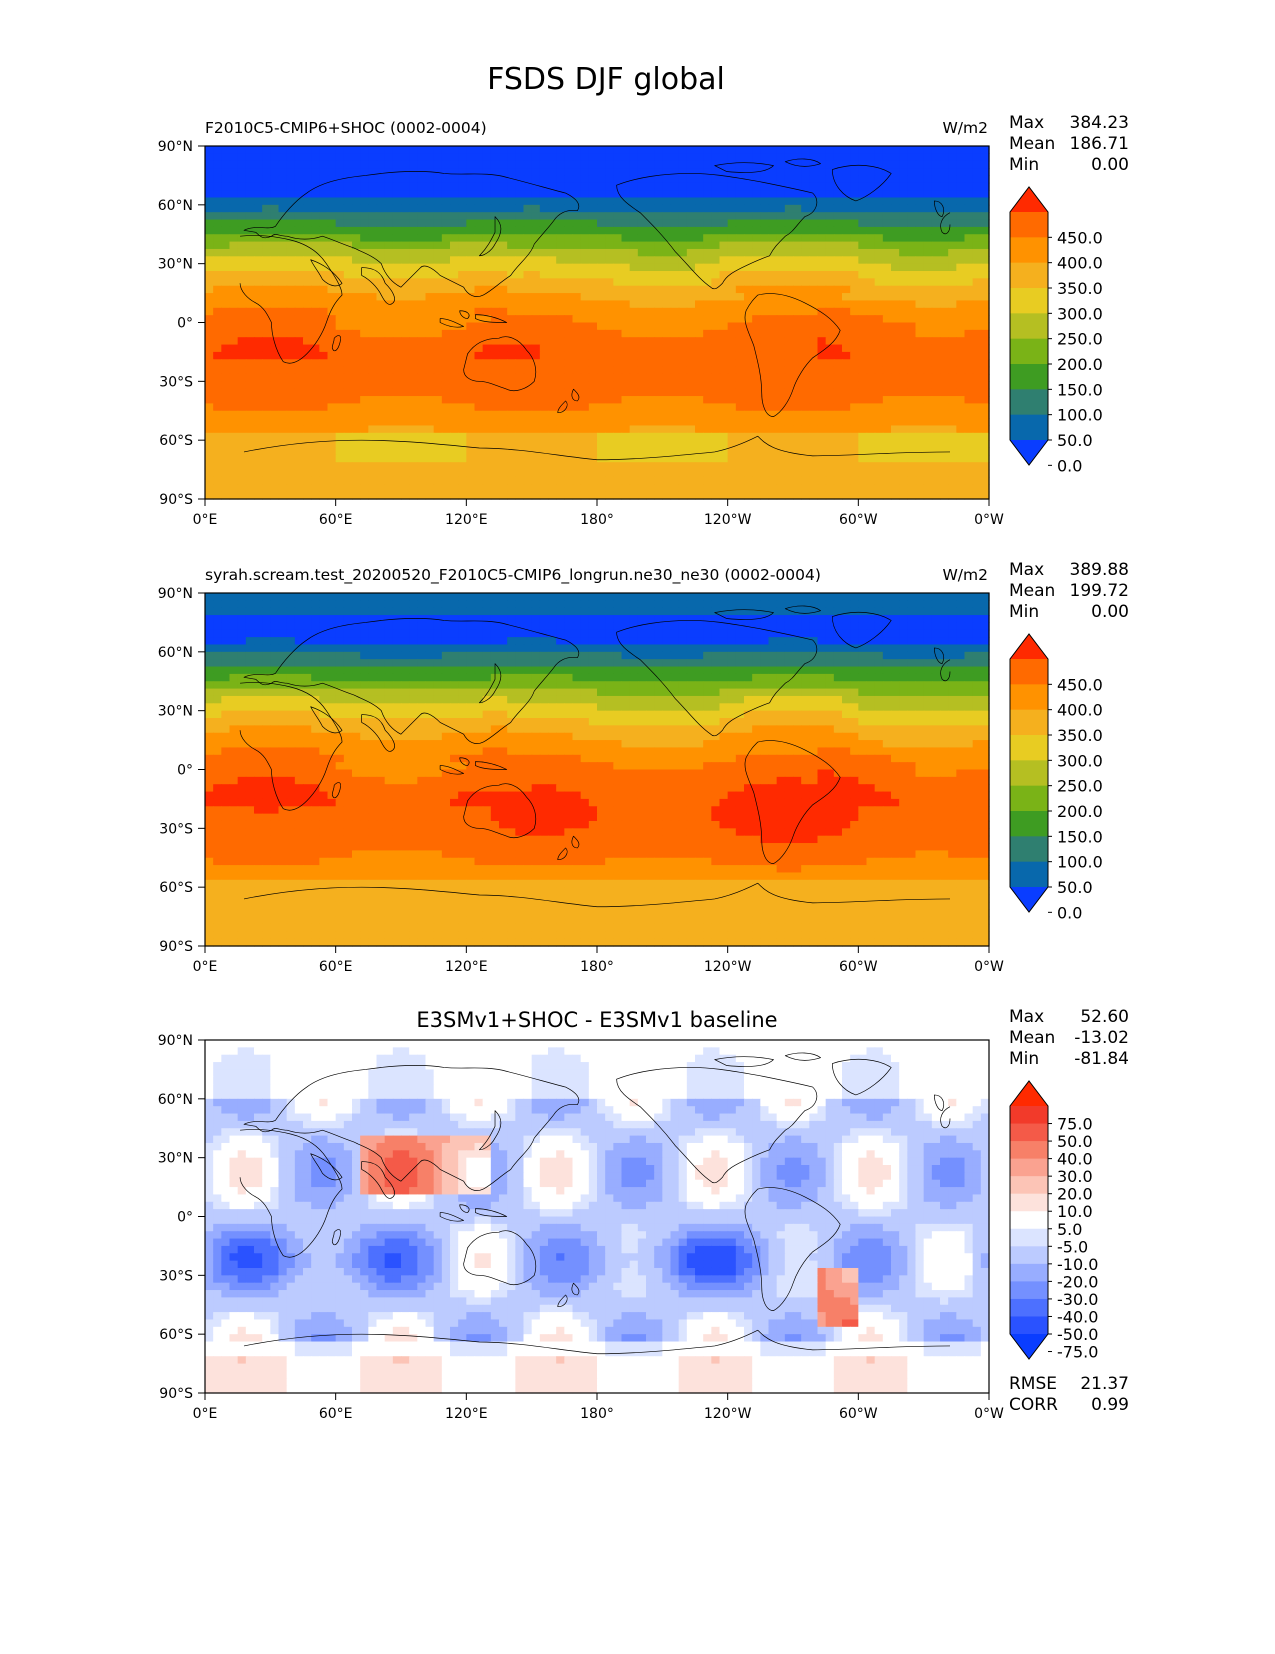 This screenshot has width=1275, height=1654. What do you see at coordinates (1080, 237) in the screenshot?
I see `colorbar-tick-label: 450.0` at bounding box center [1080, 237].